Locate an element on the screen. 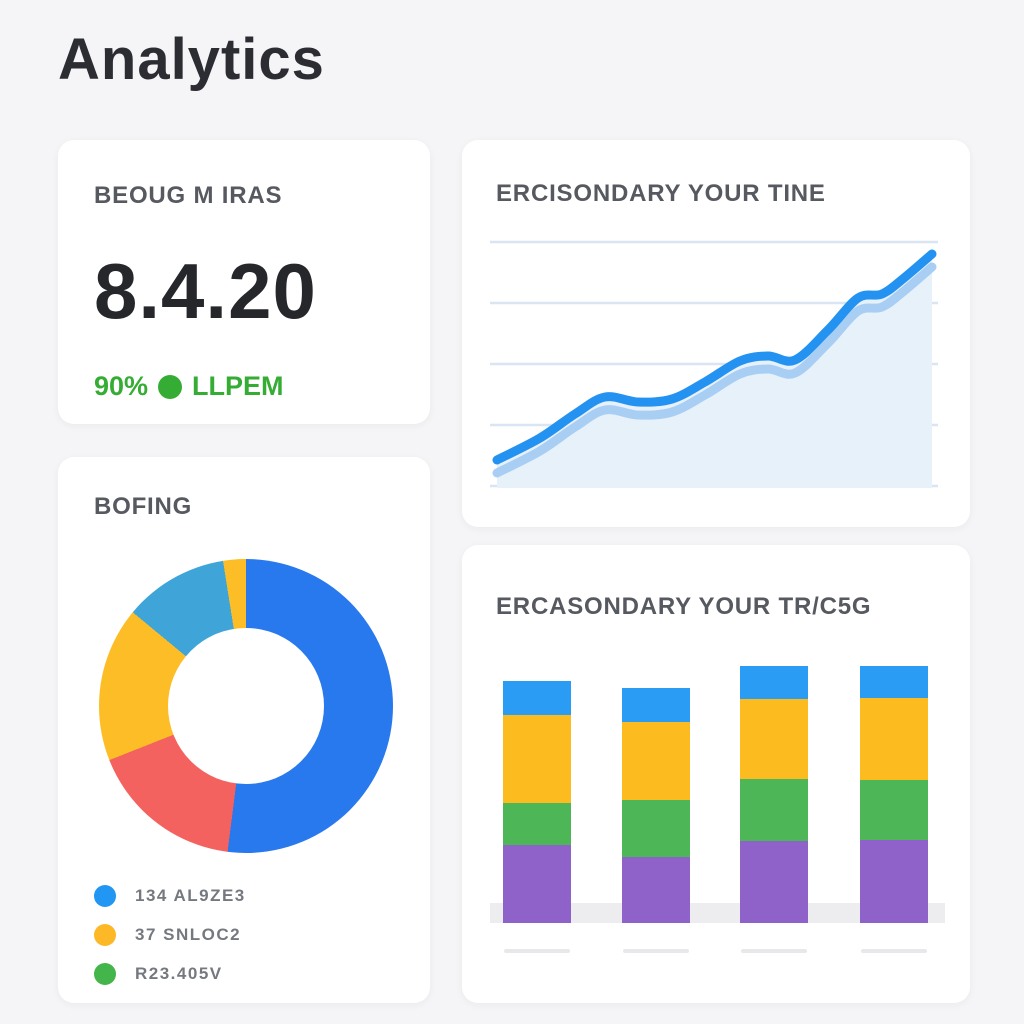  legend-item: 134 AL9ZE3 is located at coordinates (170, 896).